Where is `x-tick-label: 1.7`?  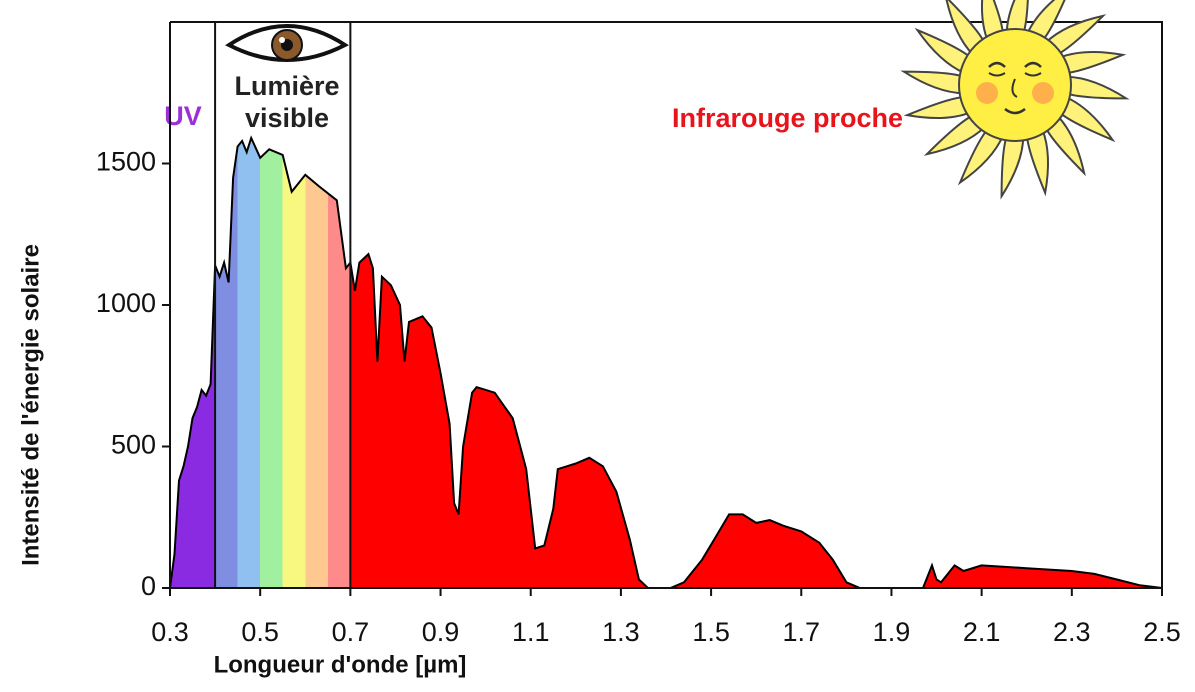 x-tick-label: 1.7 is located at coordinates (801, 632).